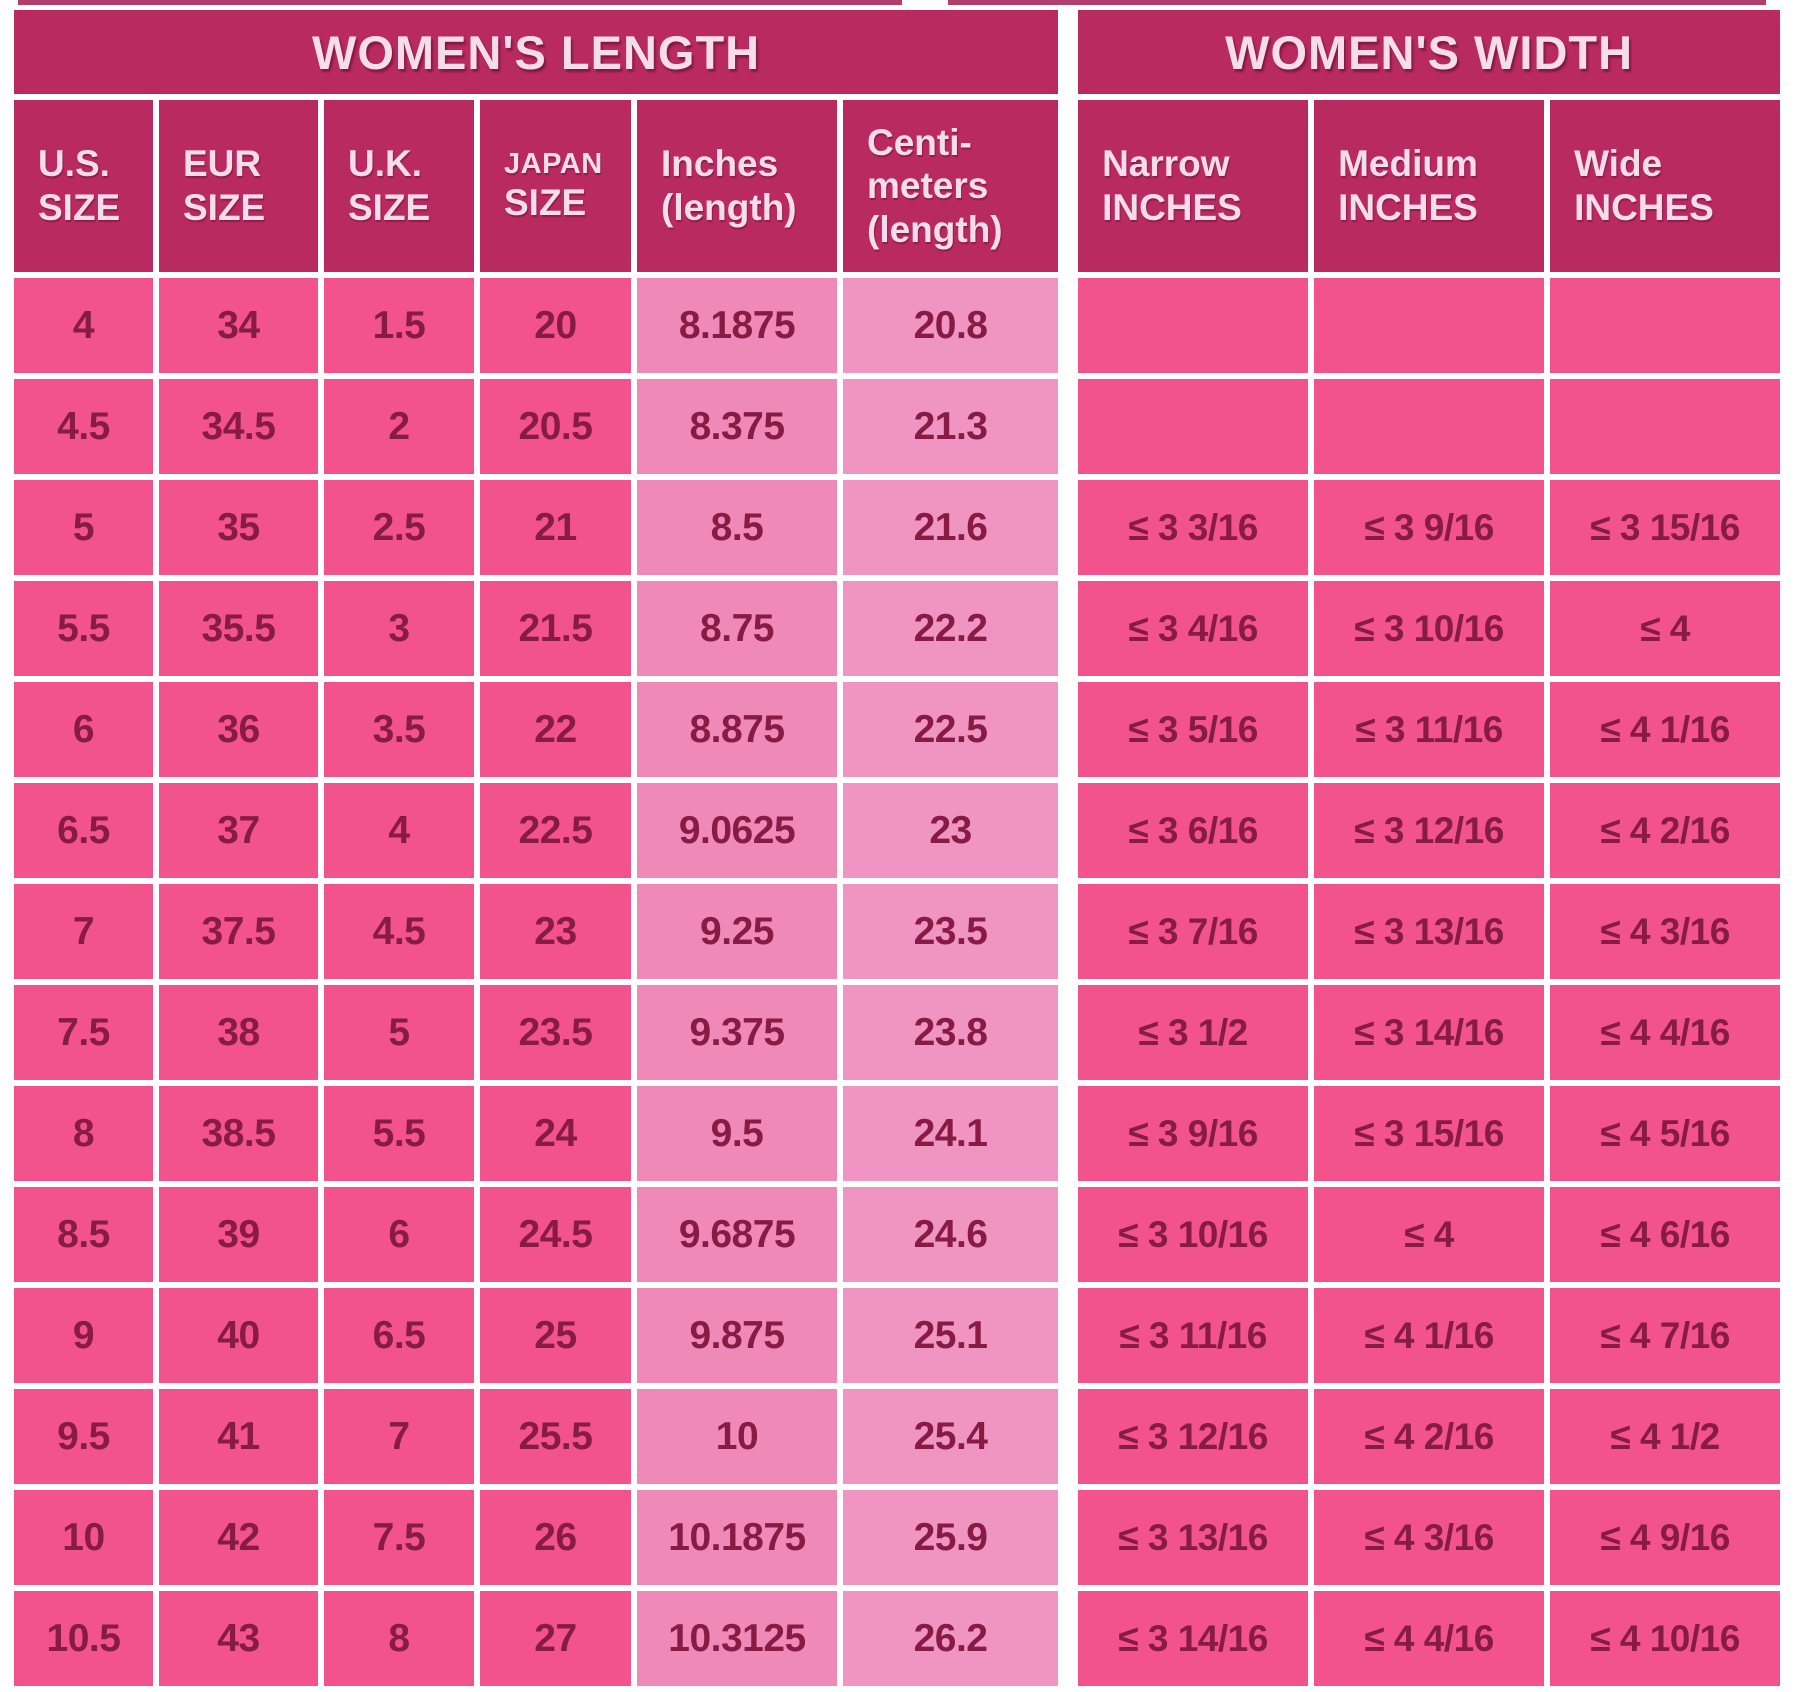  What do you see at coordinates (83, 931) in the screenshot?
I see `value-cell: 7` at bounding box center [83, 931].